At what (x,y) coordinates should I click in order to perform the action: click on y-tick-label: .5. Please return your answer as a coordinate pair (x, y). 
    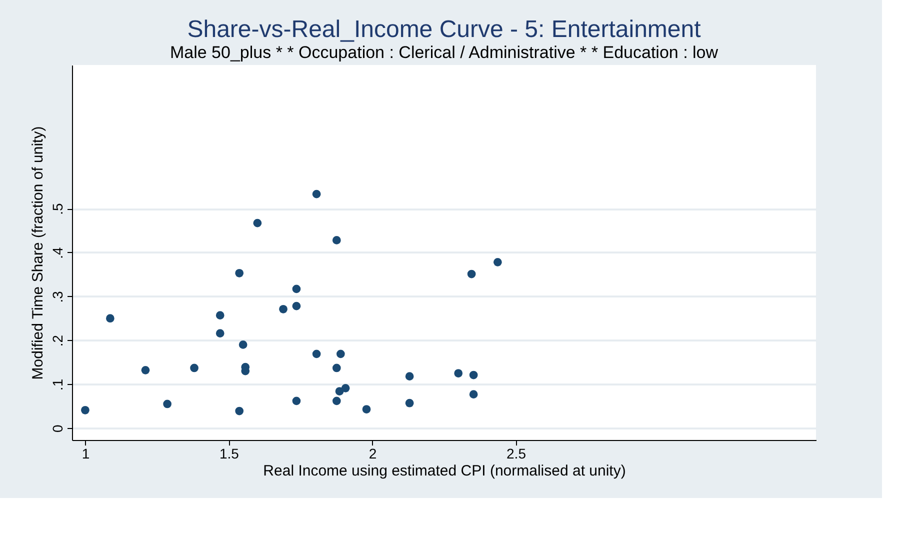
    Looking at the image, I should click on (58, 209).